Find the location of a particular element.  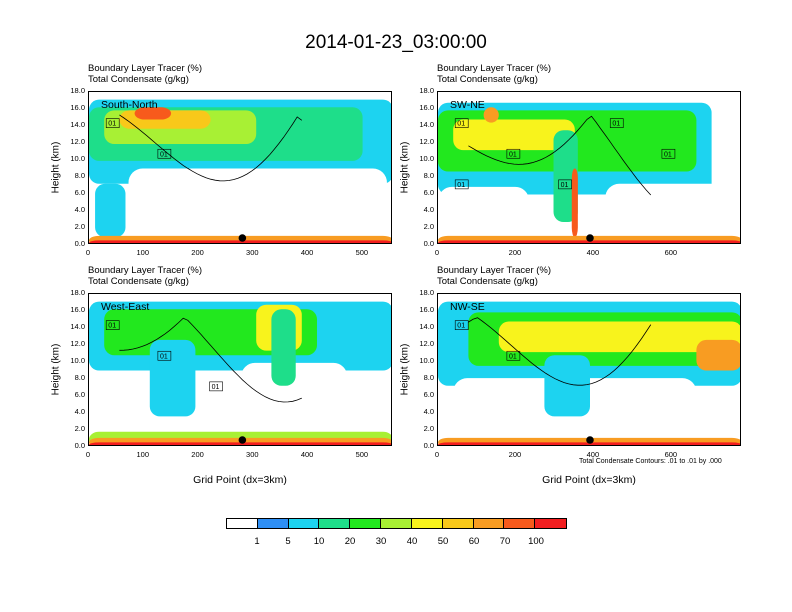

colorbar-label: 10 is located at coordinates (319, 541).